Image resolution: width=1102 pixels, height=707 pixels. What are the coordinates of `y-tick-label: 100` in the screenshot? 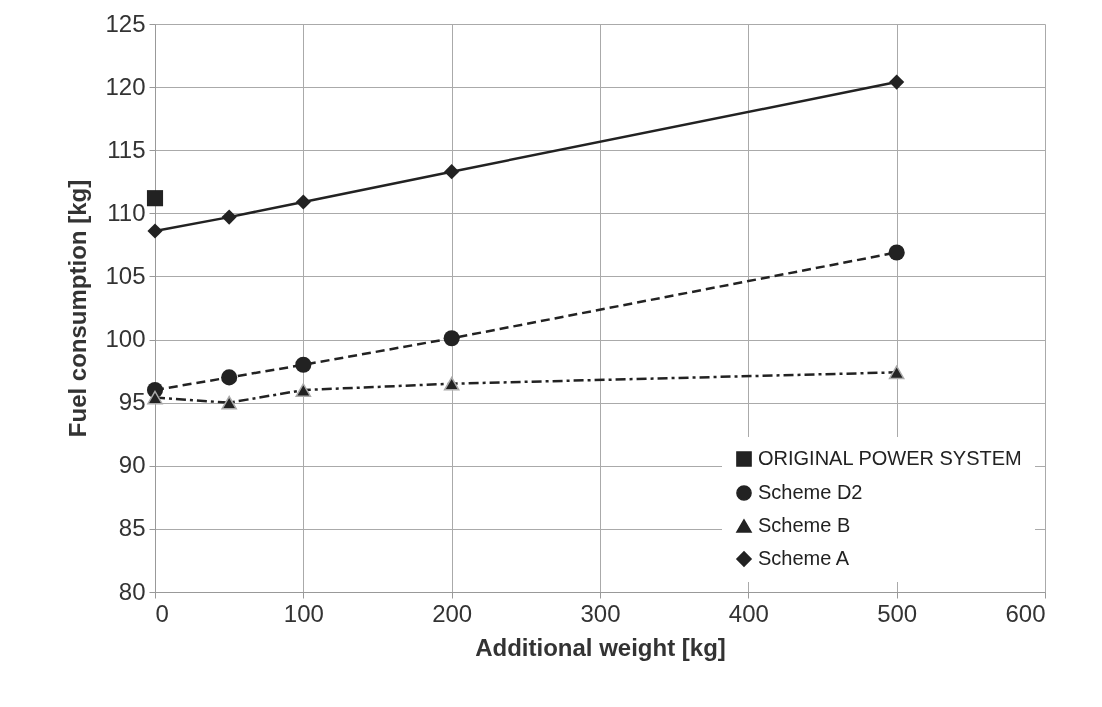 It's located at (125, 339).